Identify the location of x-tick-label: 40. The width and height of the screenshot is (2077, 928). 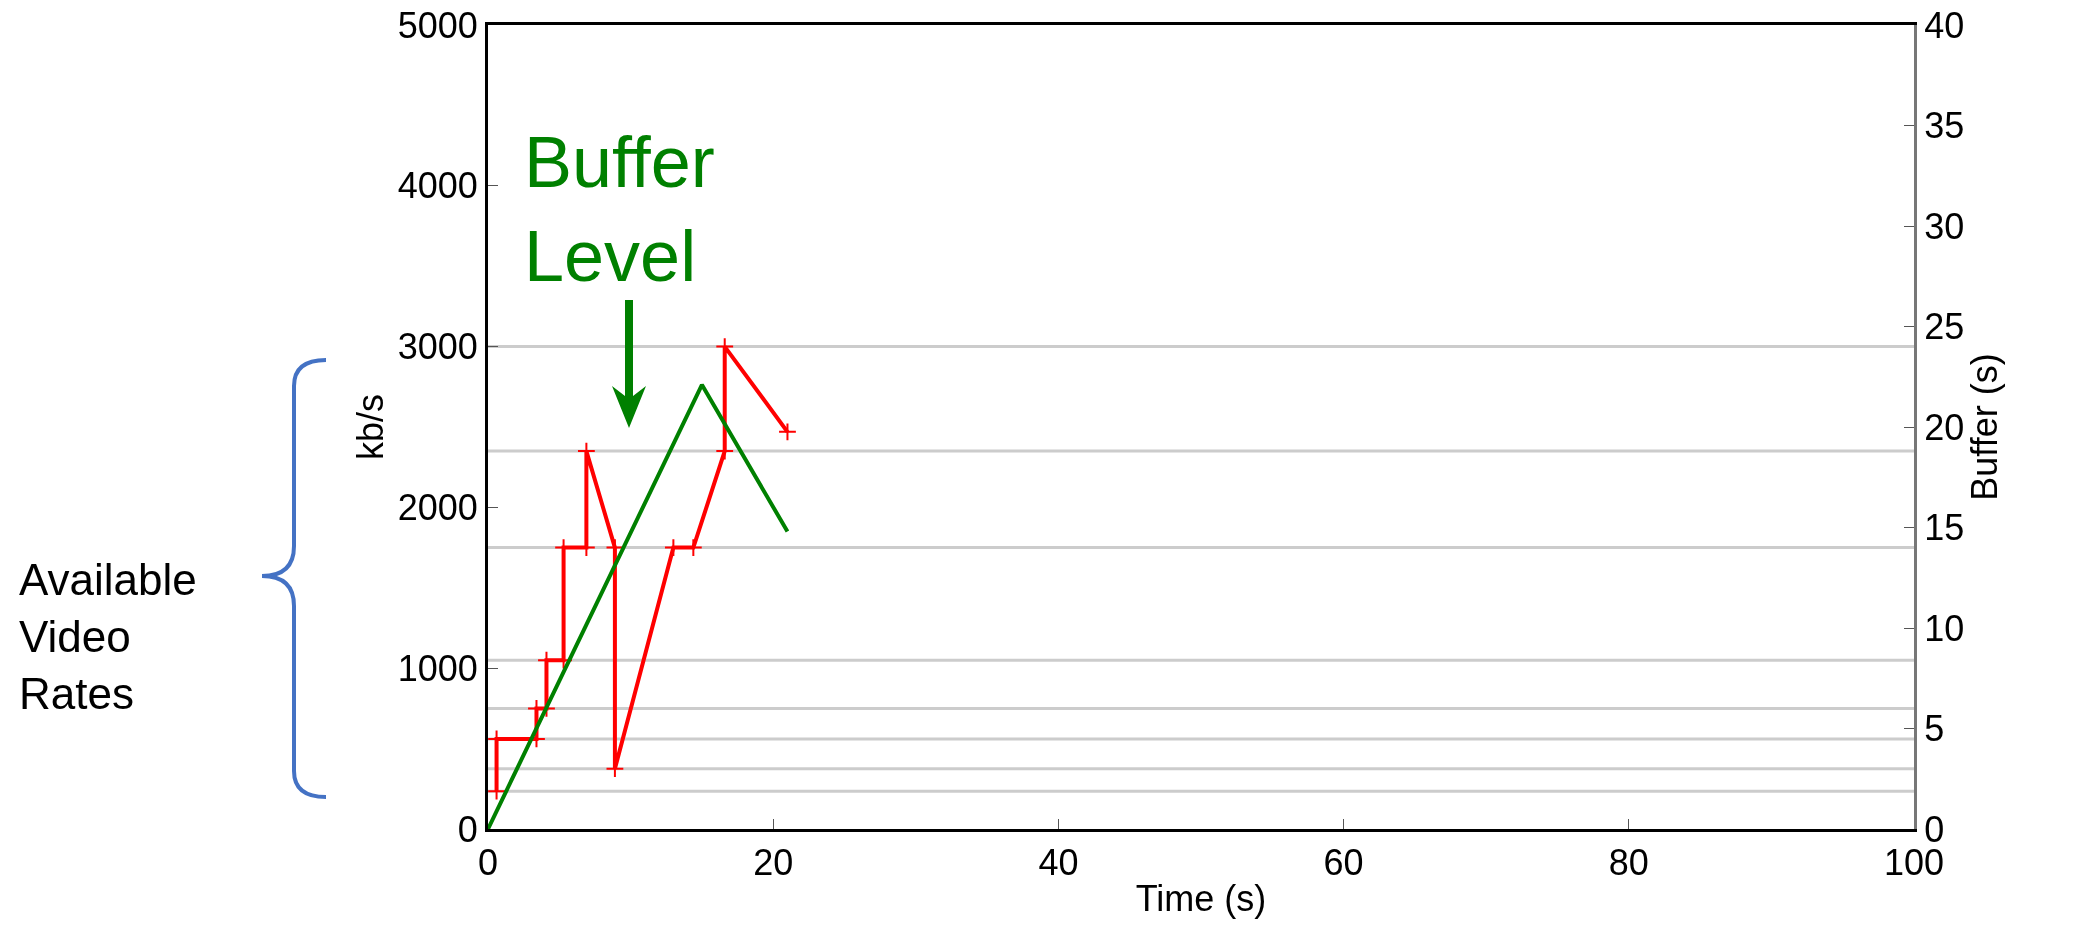
(1058, 863).